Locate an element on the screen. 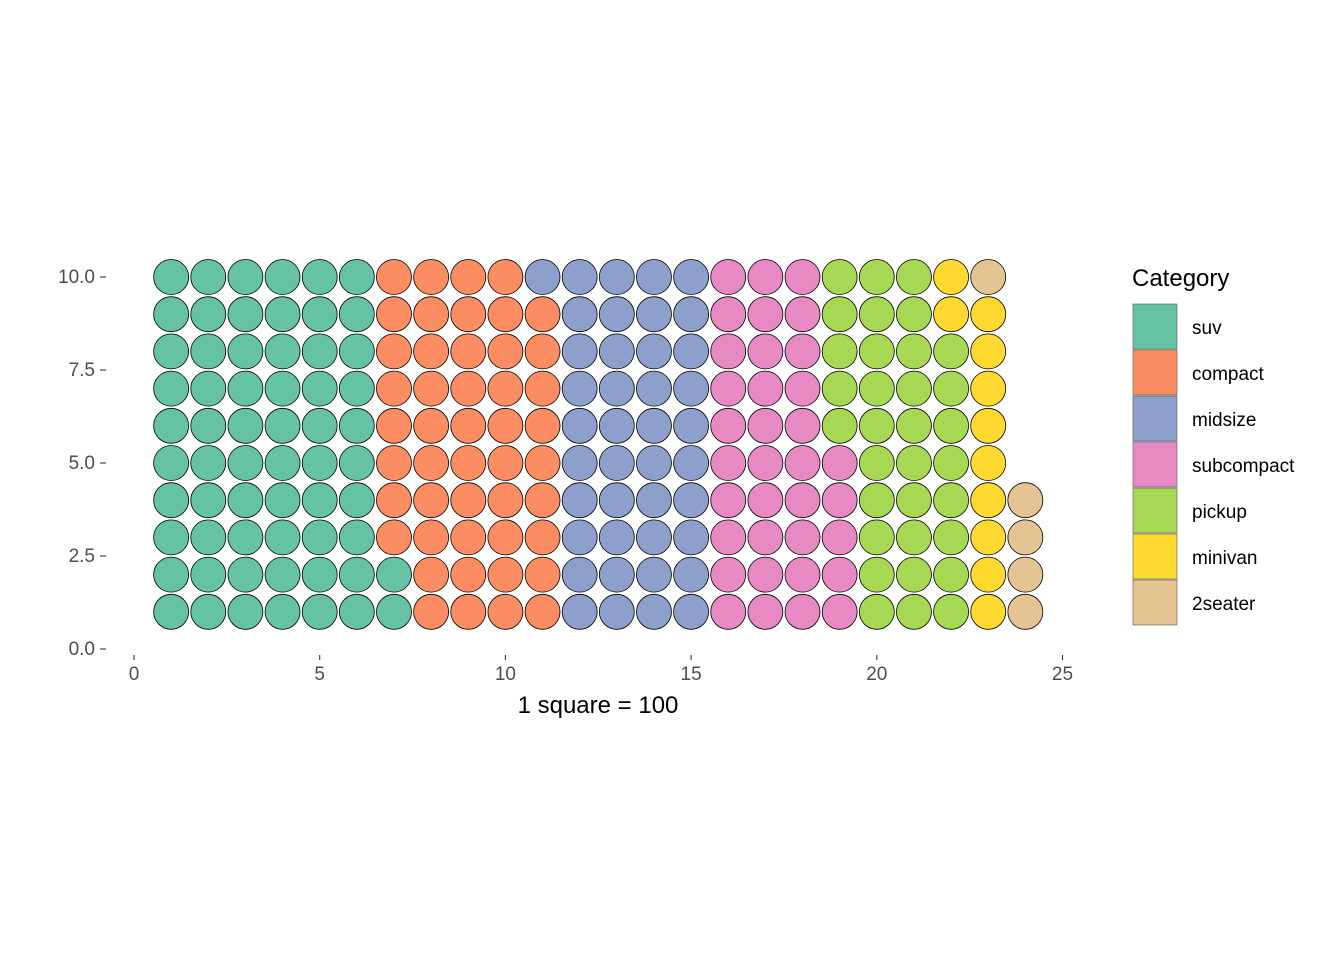 This screenshot has width=1344, height=960. legend-label-suv: suv is located at coordinates (1207, 328).